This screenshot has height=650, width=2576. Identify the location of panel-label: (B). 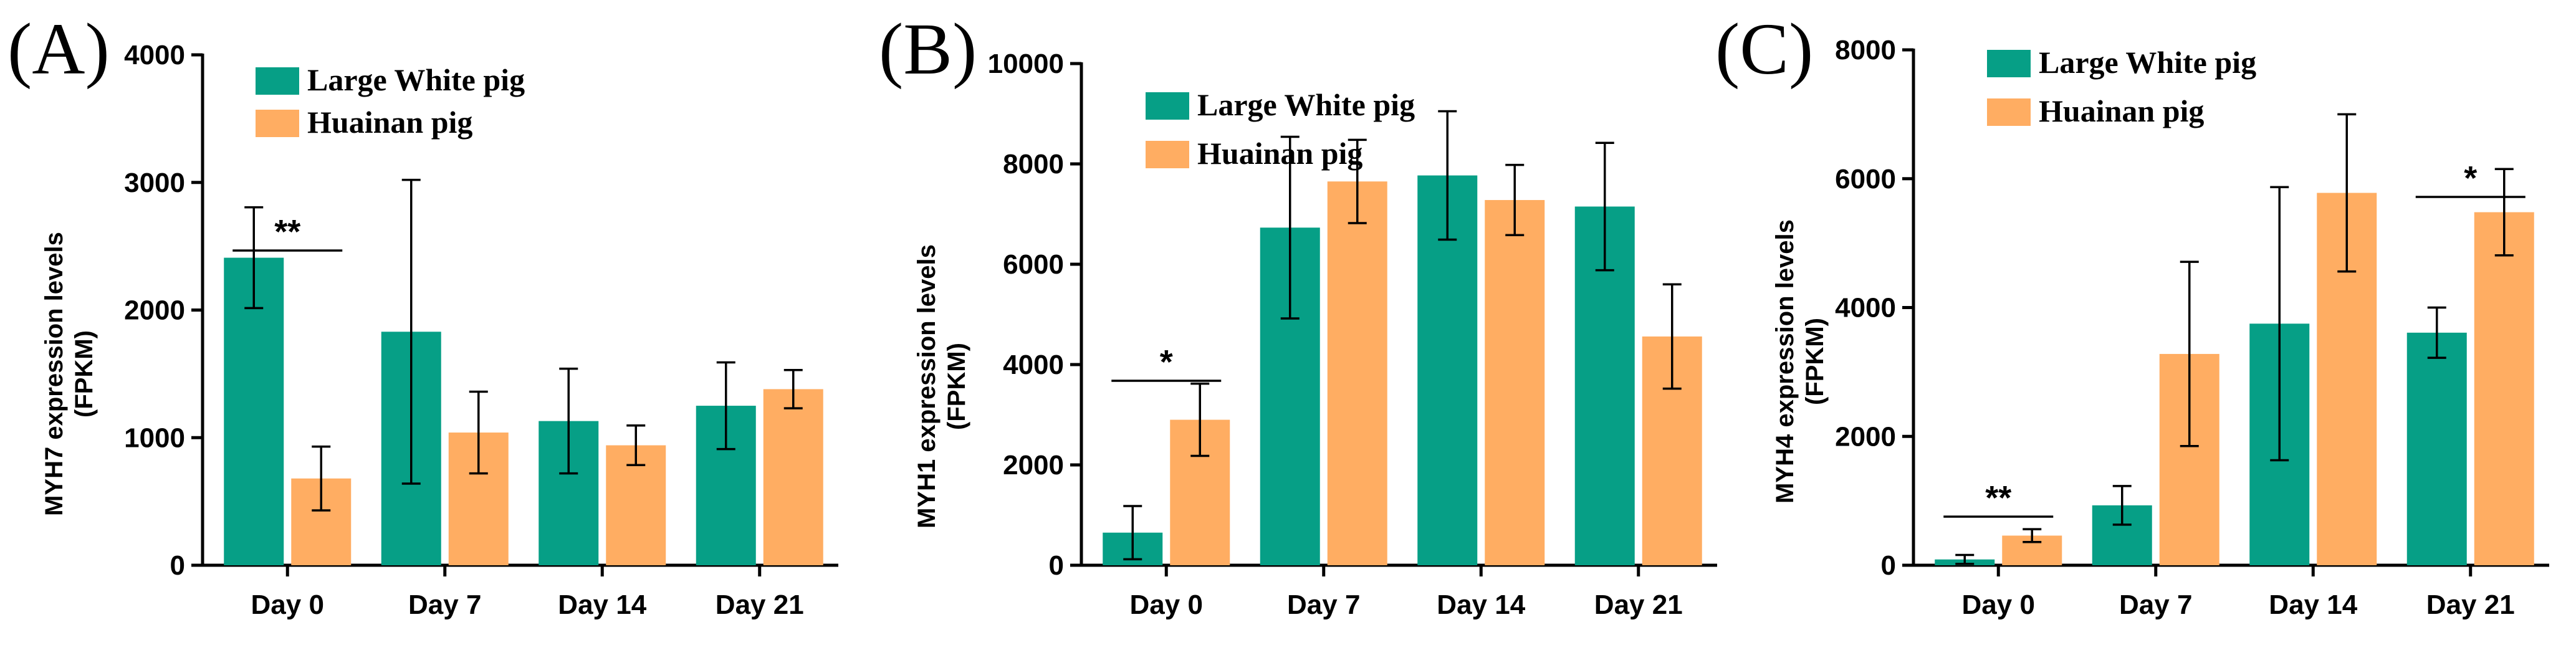
(928, 49).